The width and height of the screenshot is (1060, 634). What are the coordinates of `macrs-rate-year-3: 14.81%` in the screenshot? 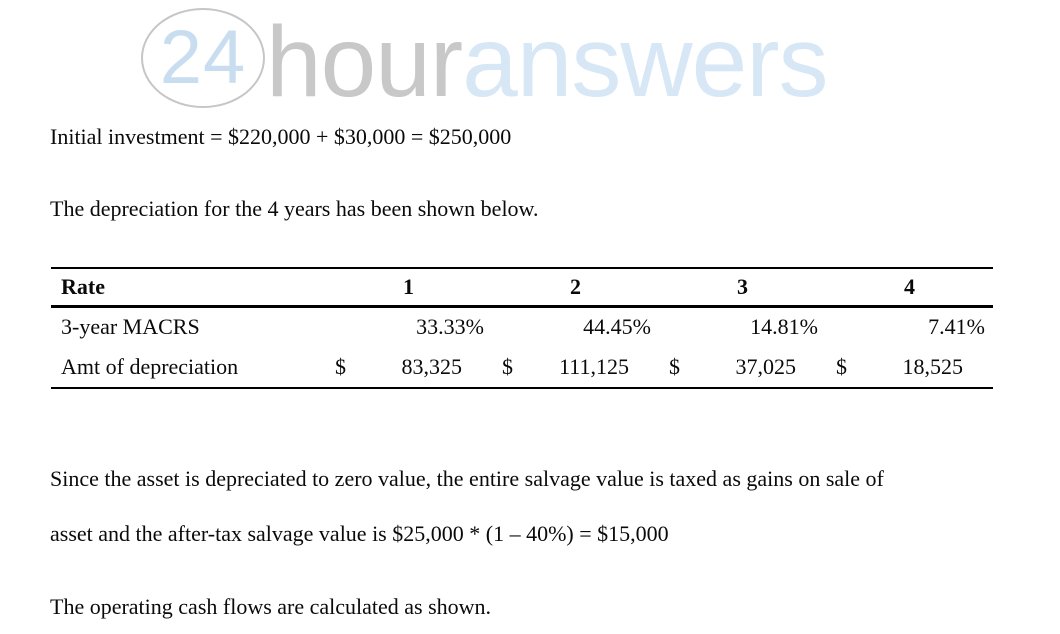 It's located at (784, 327).